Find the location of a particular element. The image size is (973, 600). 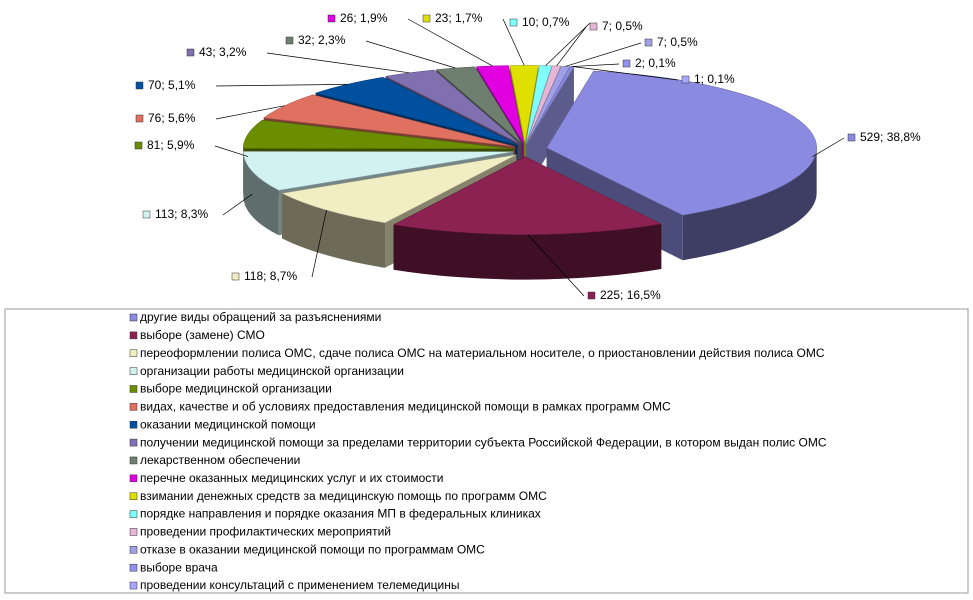

data-label: 225; 16,5% is located at coordinates (630, 295).